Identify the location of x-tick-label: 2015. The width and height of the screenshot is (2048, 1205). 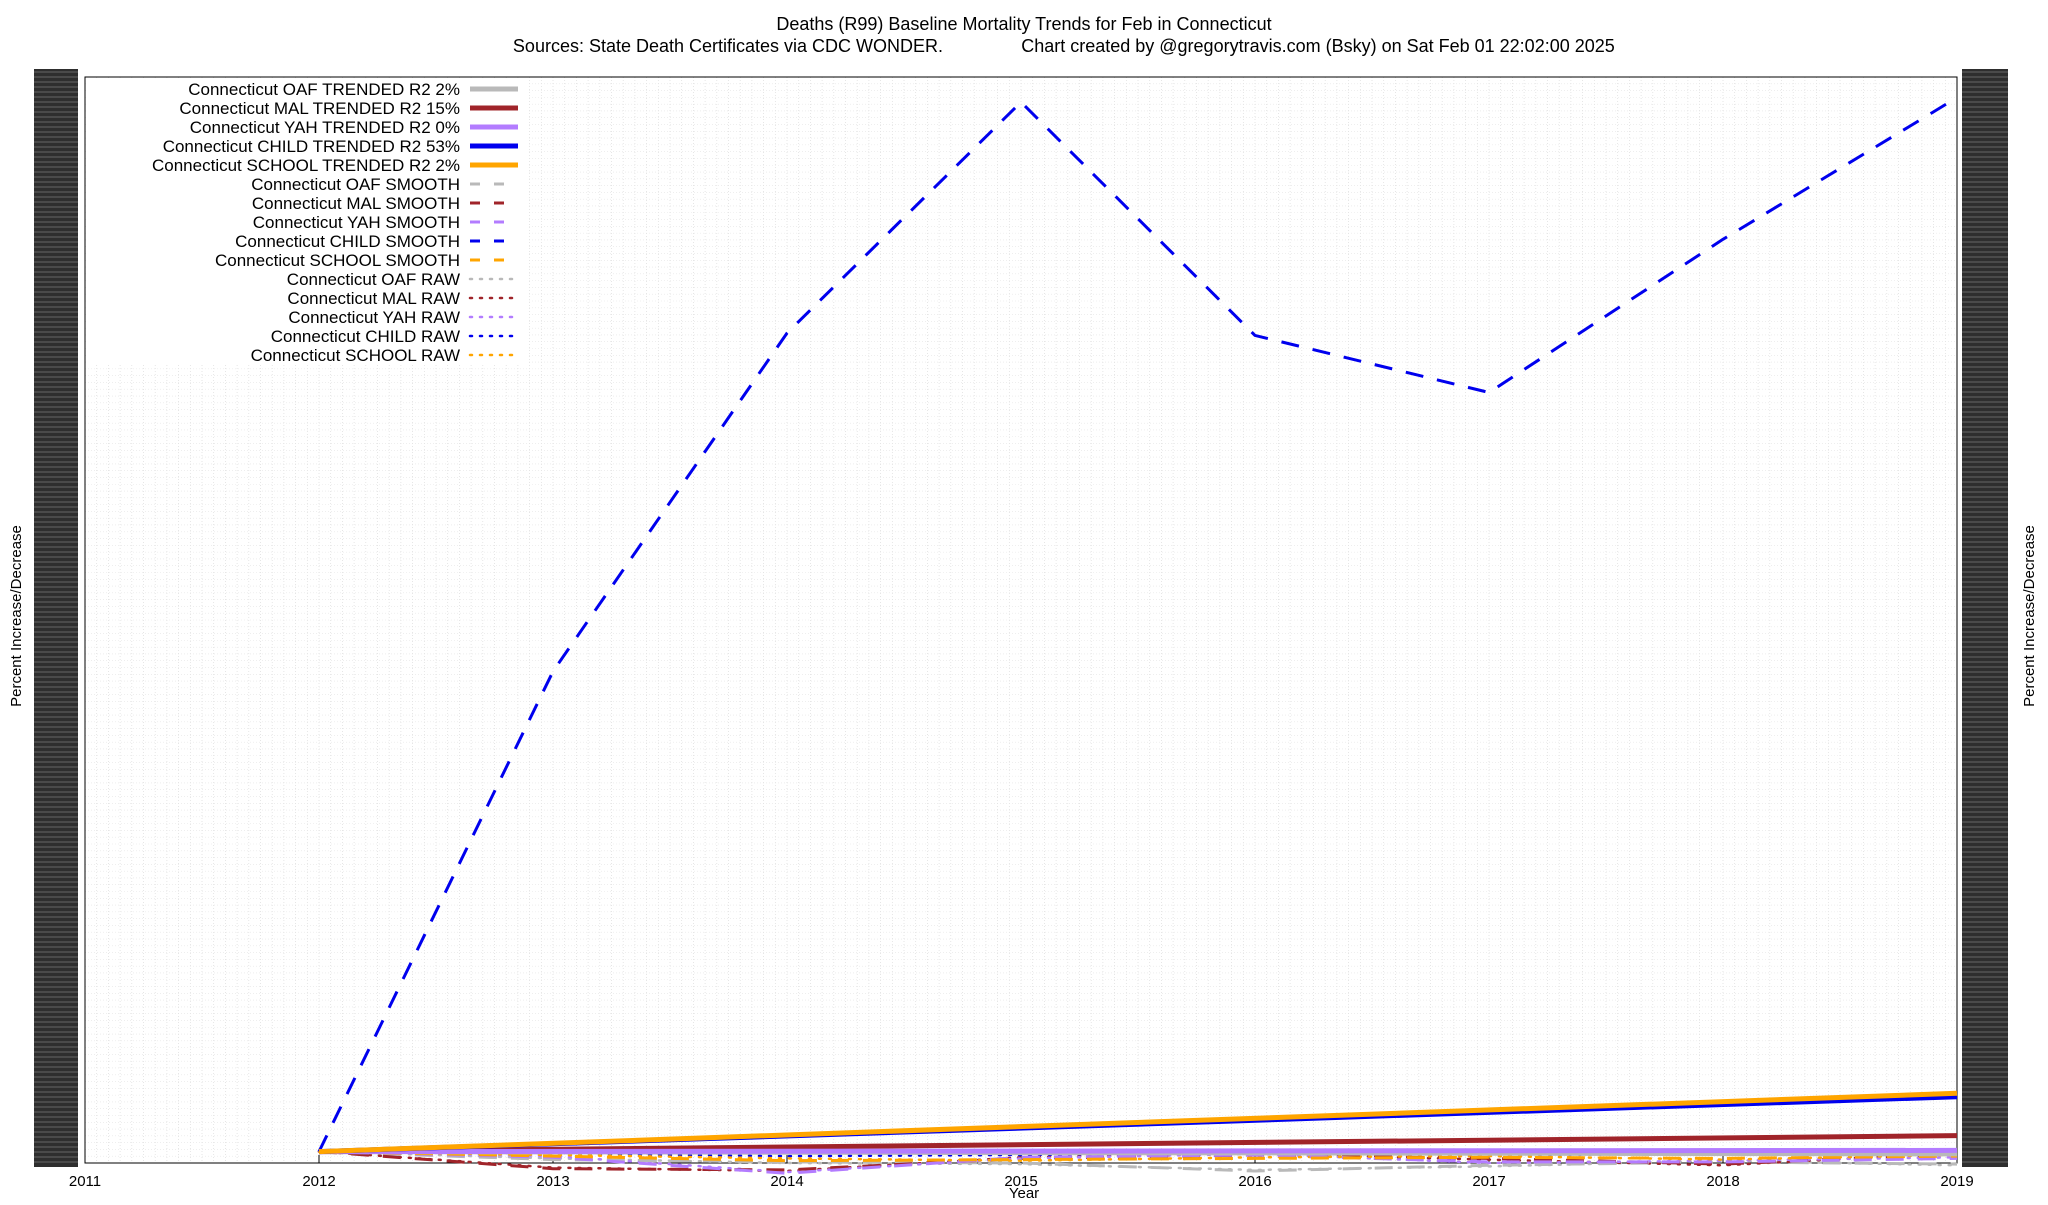
(1020, 1181).